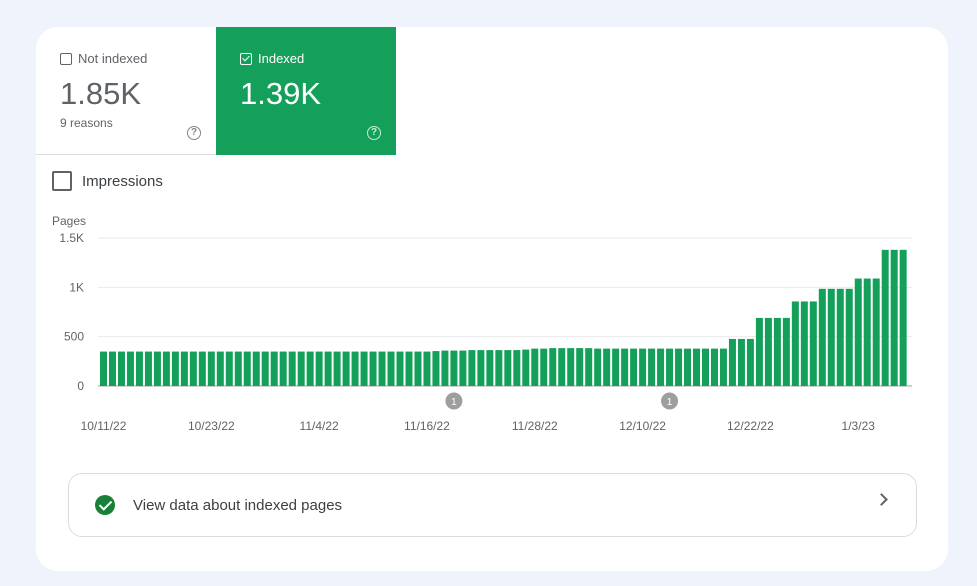  I want to click on indexed-value: 1.39K, so click(281, 93).